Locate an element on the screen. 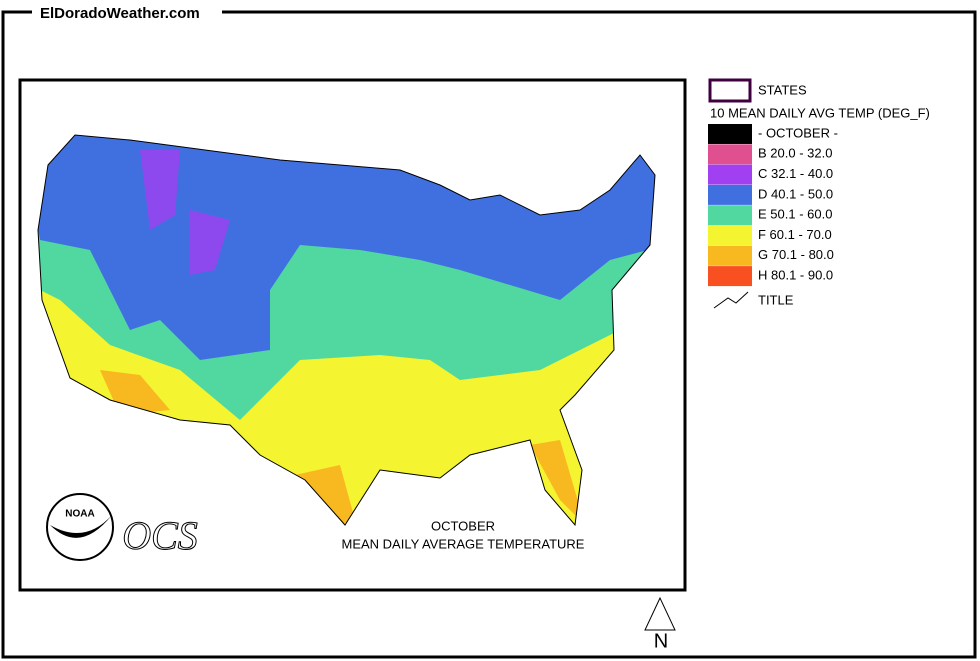  title-icon is located at coordinates (731, 300).